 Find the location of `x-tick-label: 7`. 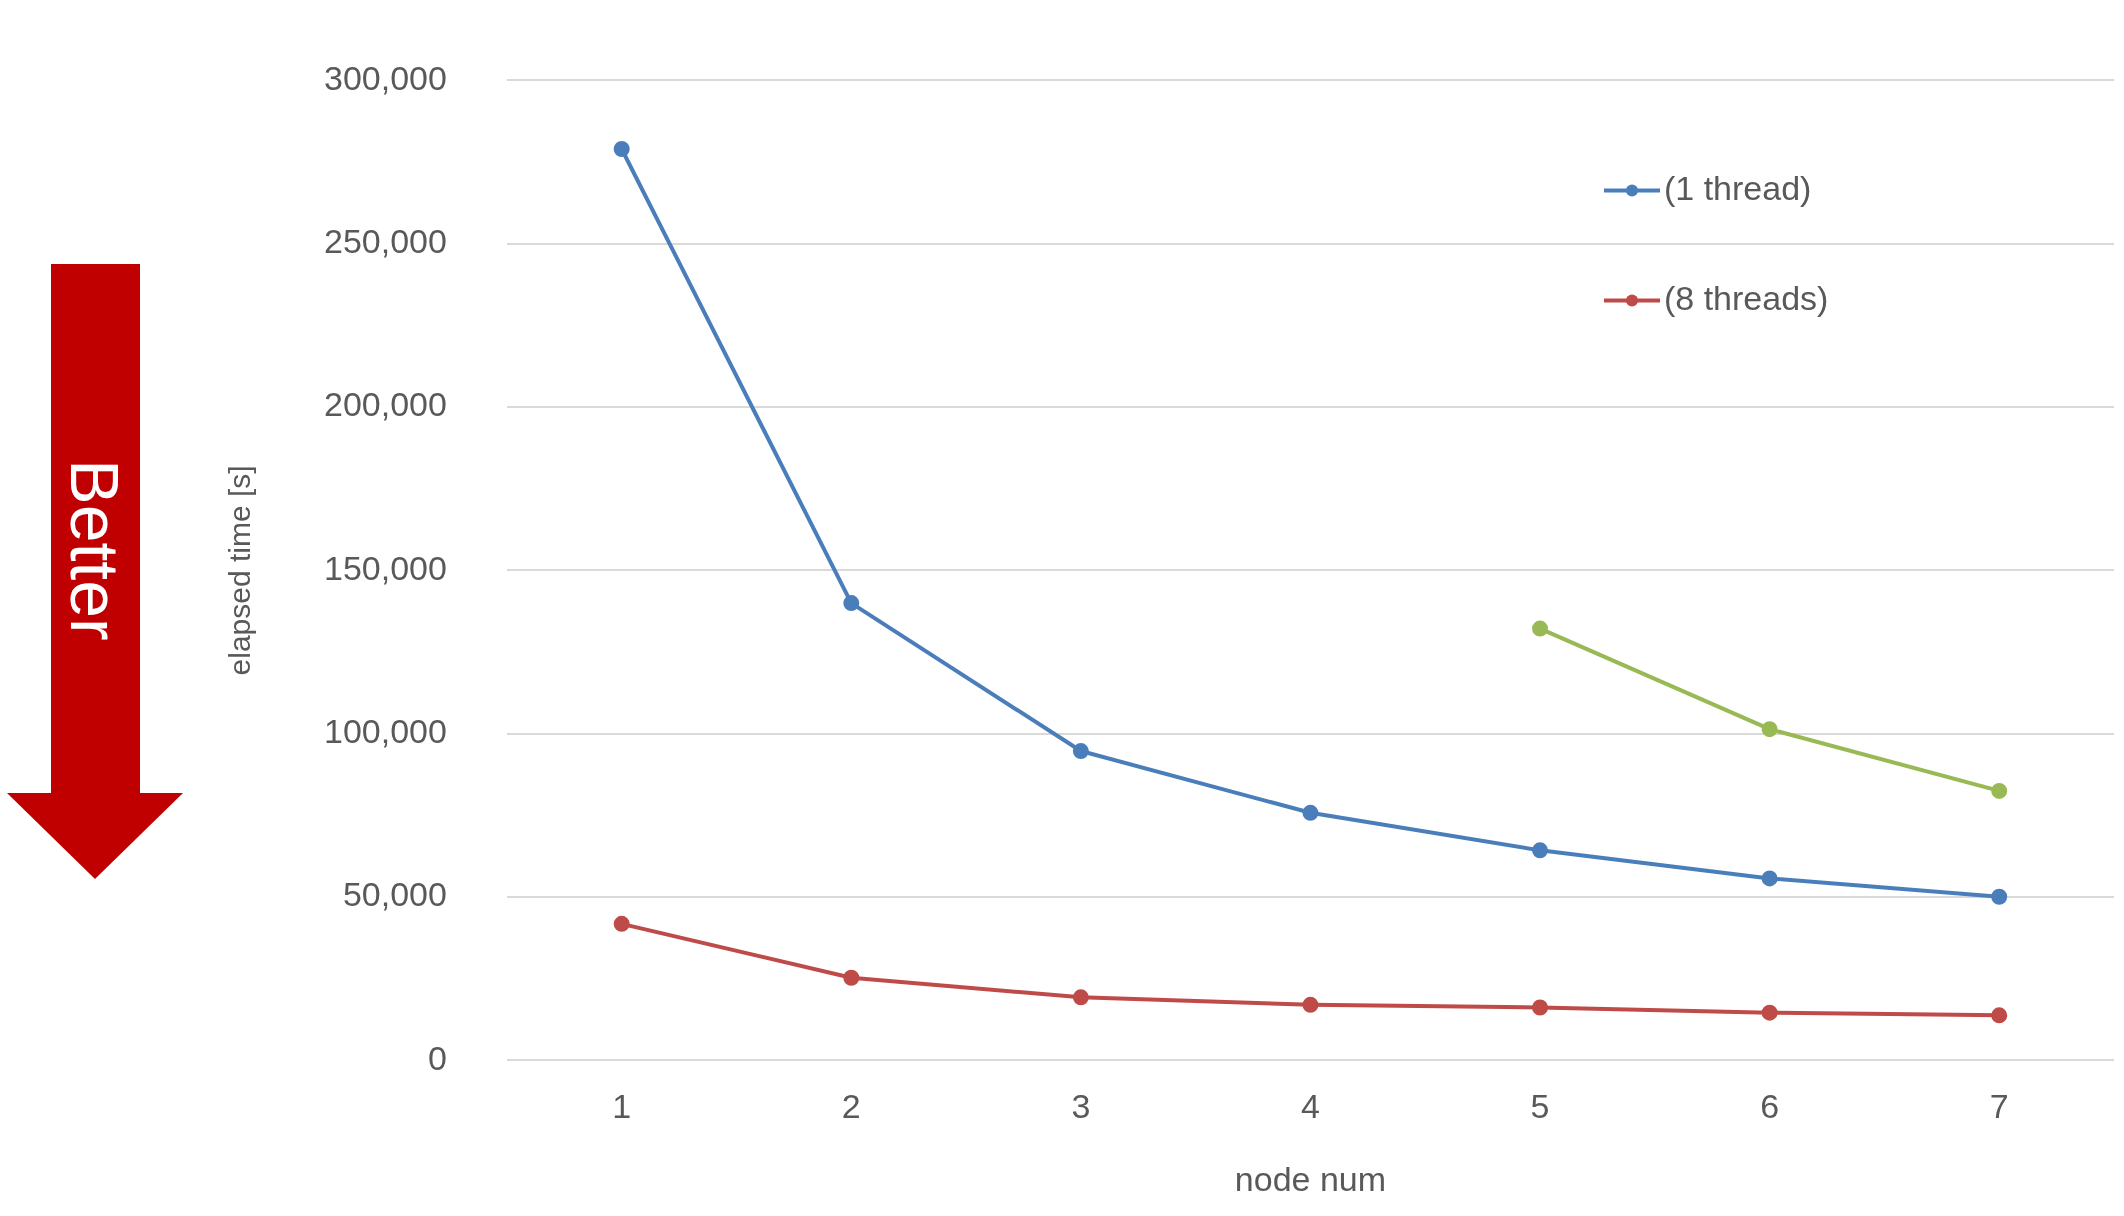

x-tick-label: 7 is located at coordinates (1999, 1106).